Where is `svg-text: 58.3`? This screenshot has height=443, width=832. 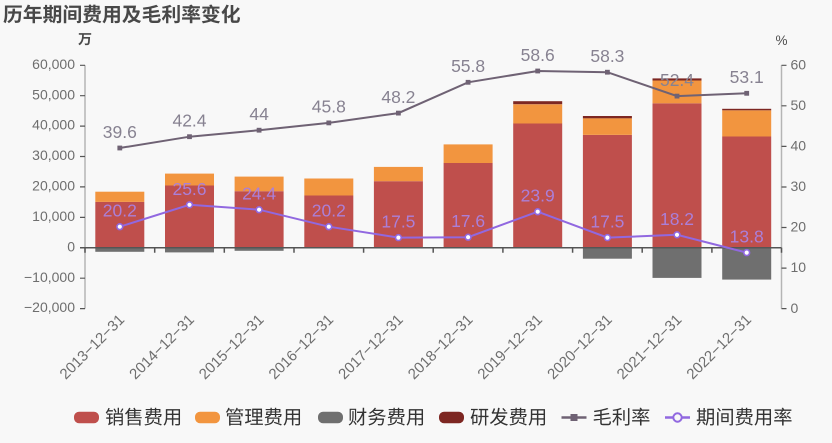
svg-text: 58.3 is located at coordinates (607, 56).